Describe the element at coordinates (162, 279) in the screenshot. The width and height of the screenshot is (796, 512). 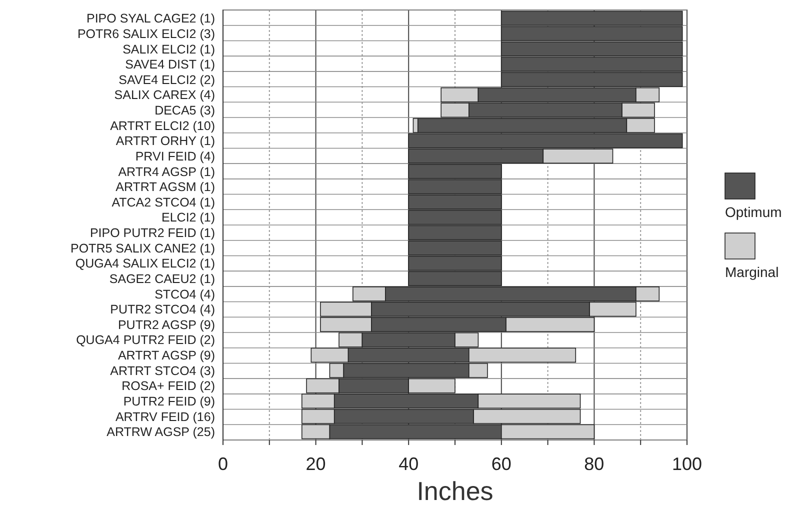
I see `y-tick-label: SAGE2 CAEU2 (1)` at that location.